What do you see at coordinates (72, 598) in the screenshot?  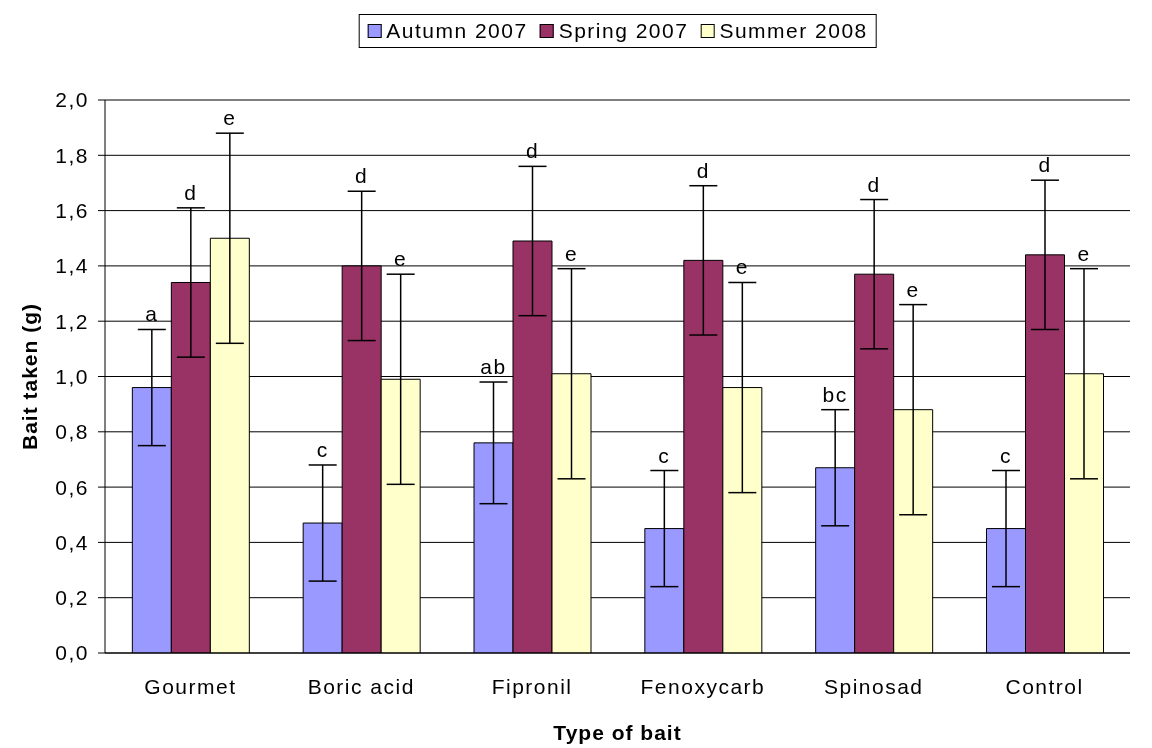 I see `y-tick-label: 0,2` at bounding box center [72, 598].